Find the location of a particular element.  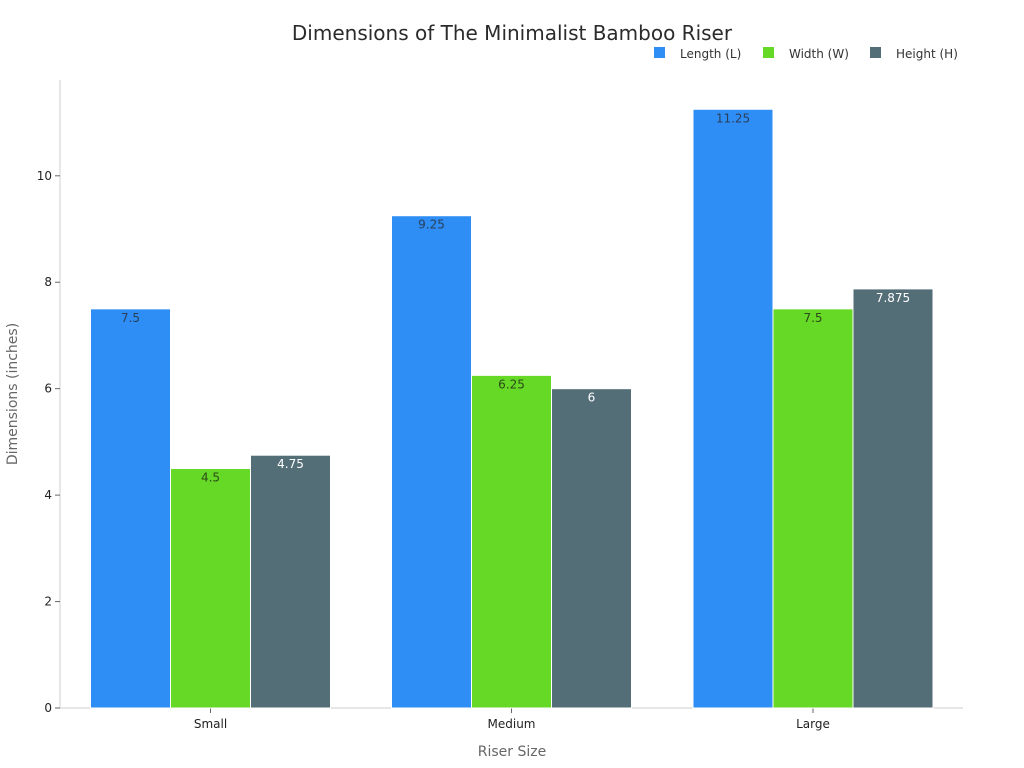

x-tick-label: Medium is located at coordinates (512, 724).